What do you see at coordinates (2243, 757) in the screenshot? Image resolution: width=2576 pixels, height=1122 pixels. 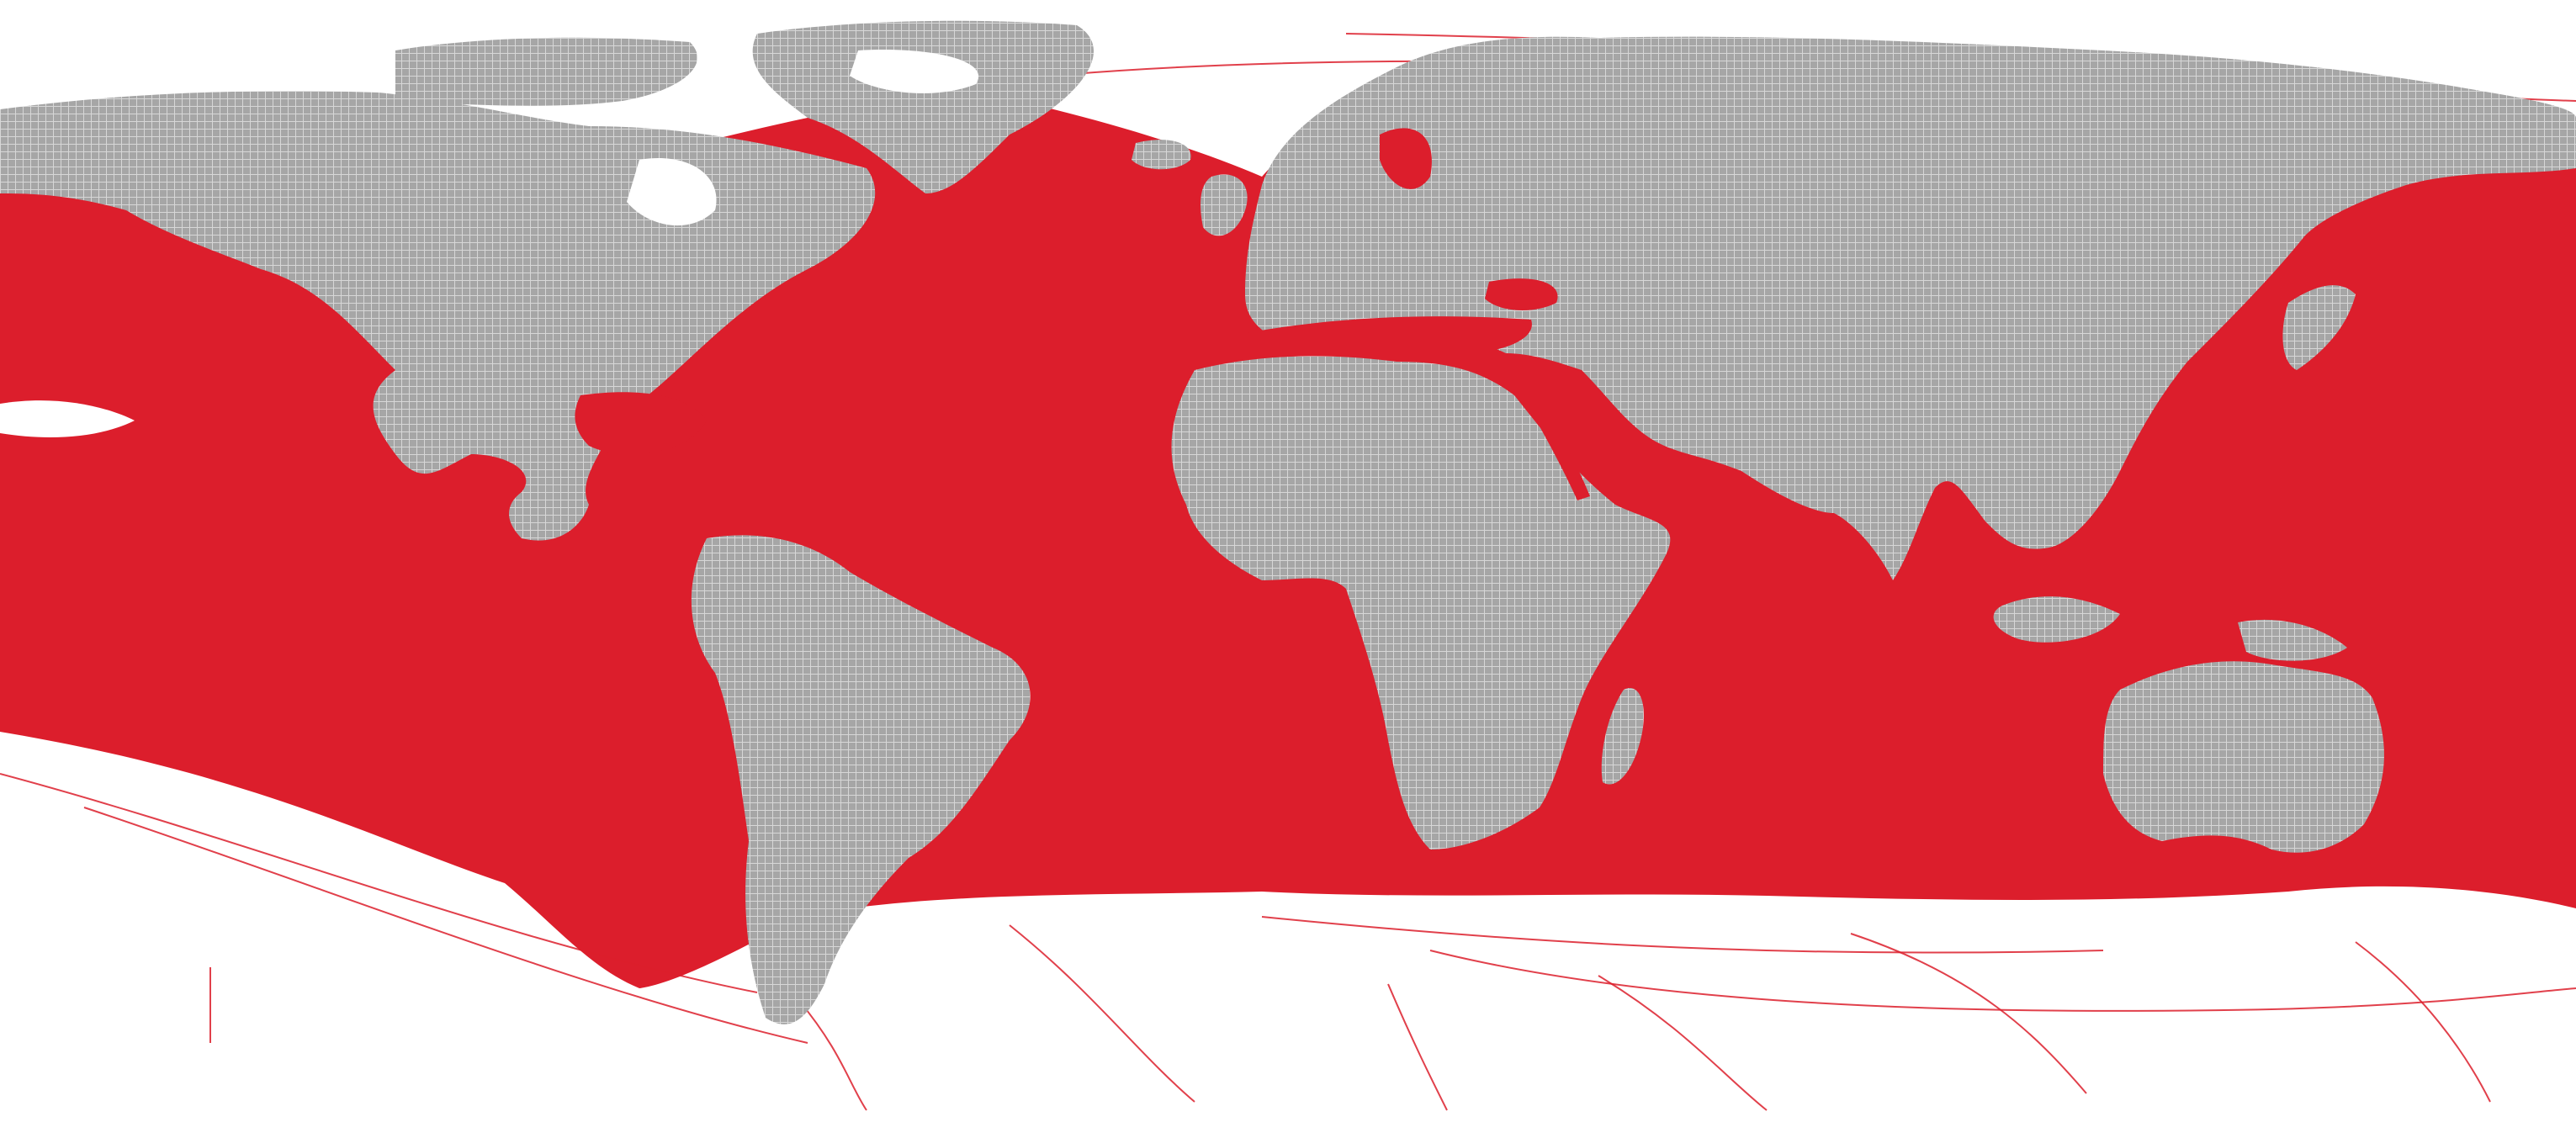 I see `australia` at bounding box center [2243, 757].